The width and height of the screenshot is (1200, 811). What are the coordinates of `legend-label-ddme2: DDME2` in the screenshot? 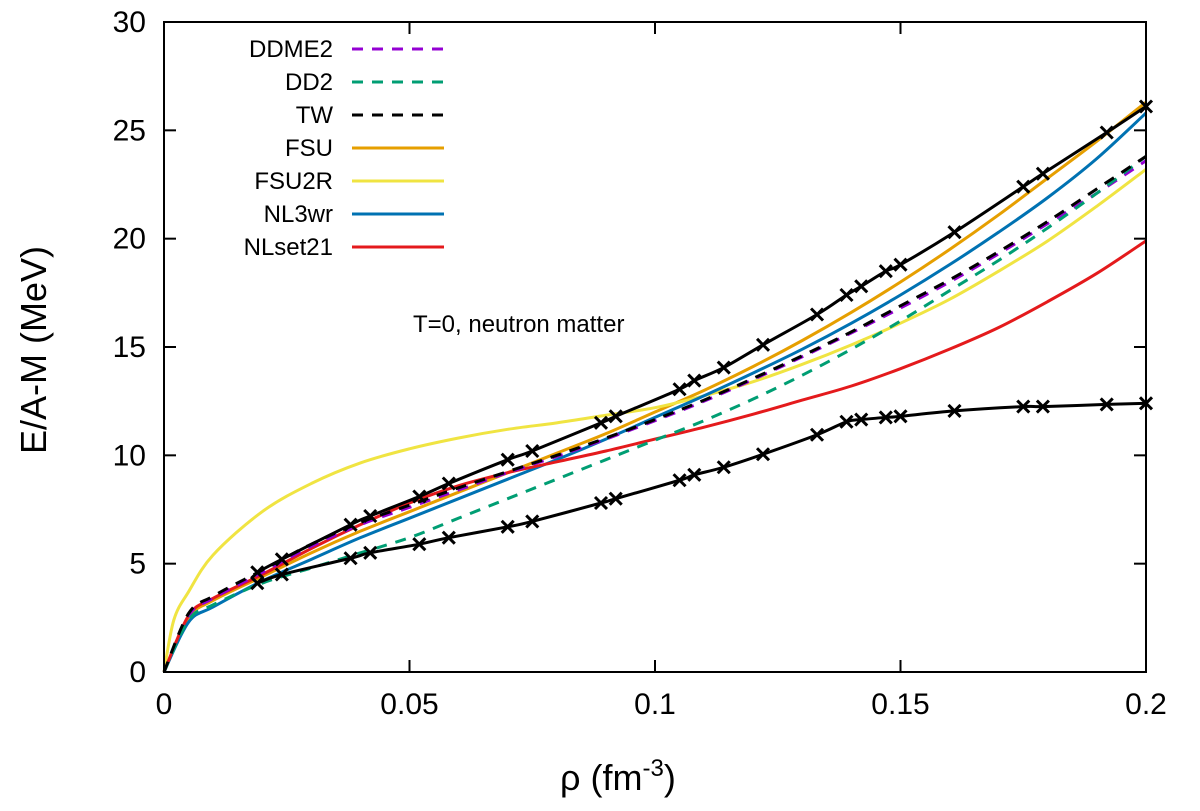 It's located at (291, 49).